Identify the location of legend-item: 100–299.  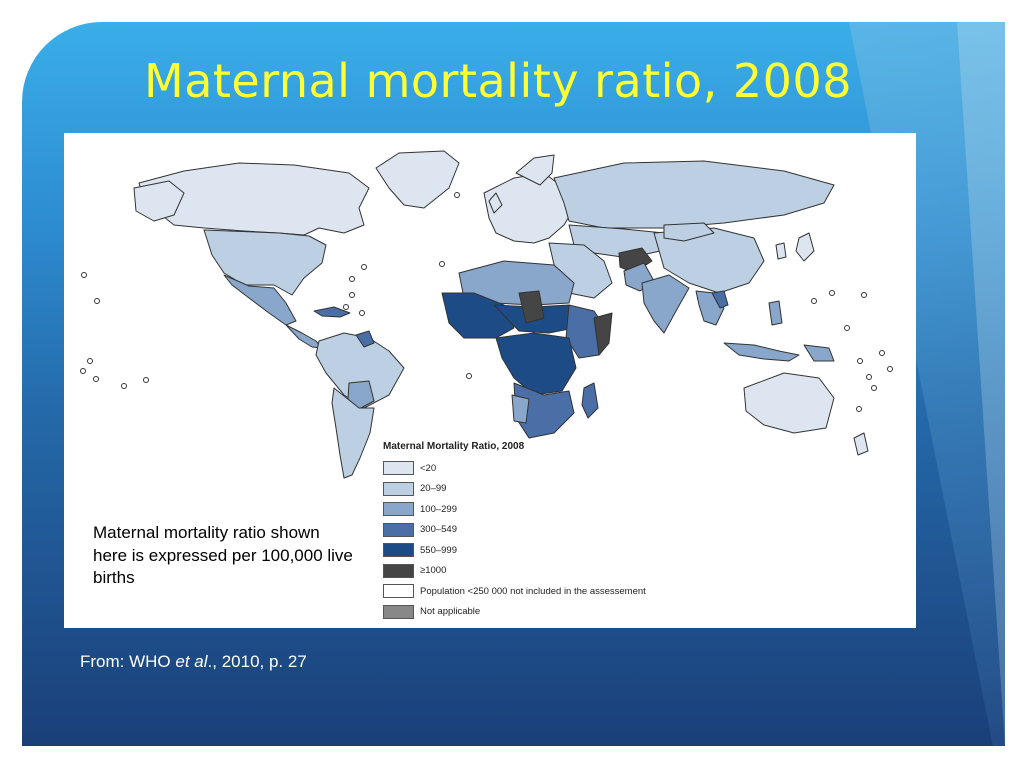
(548, 509).